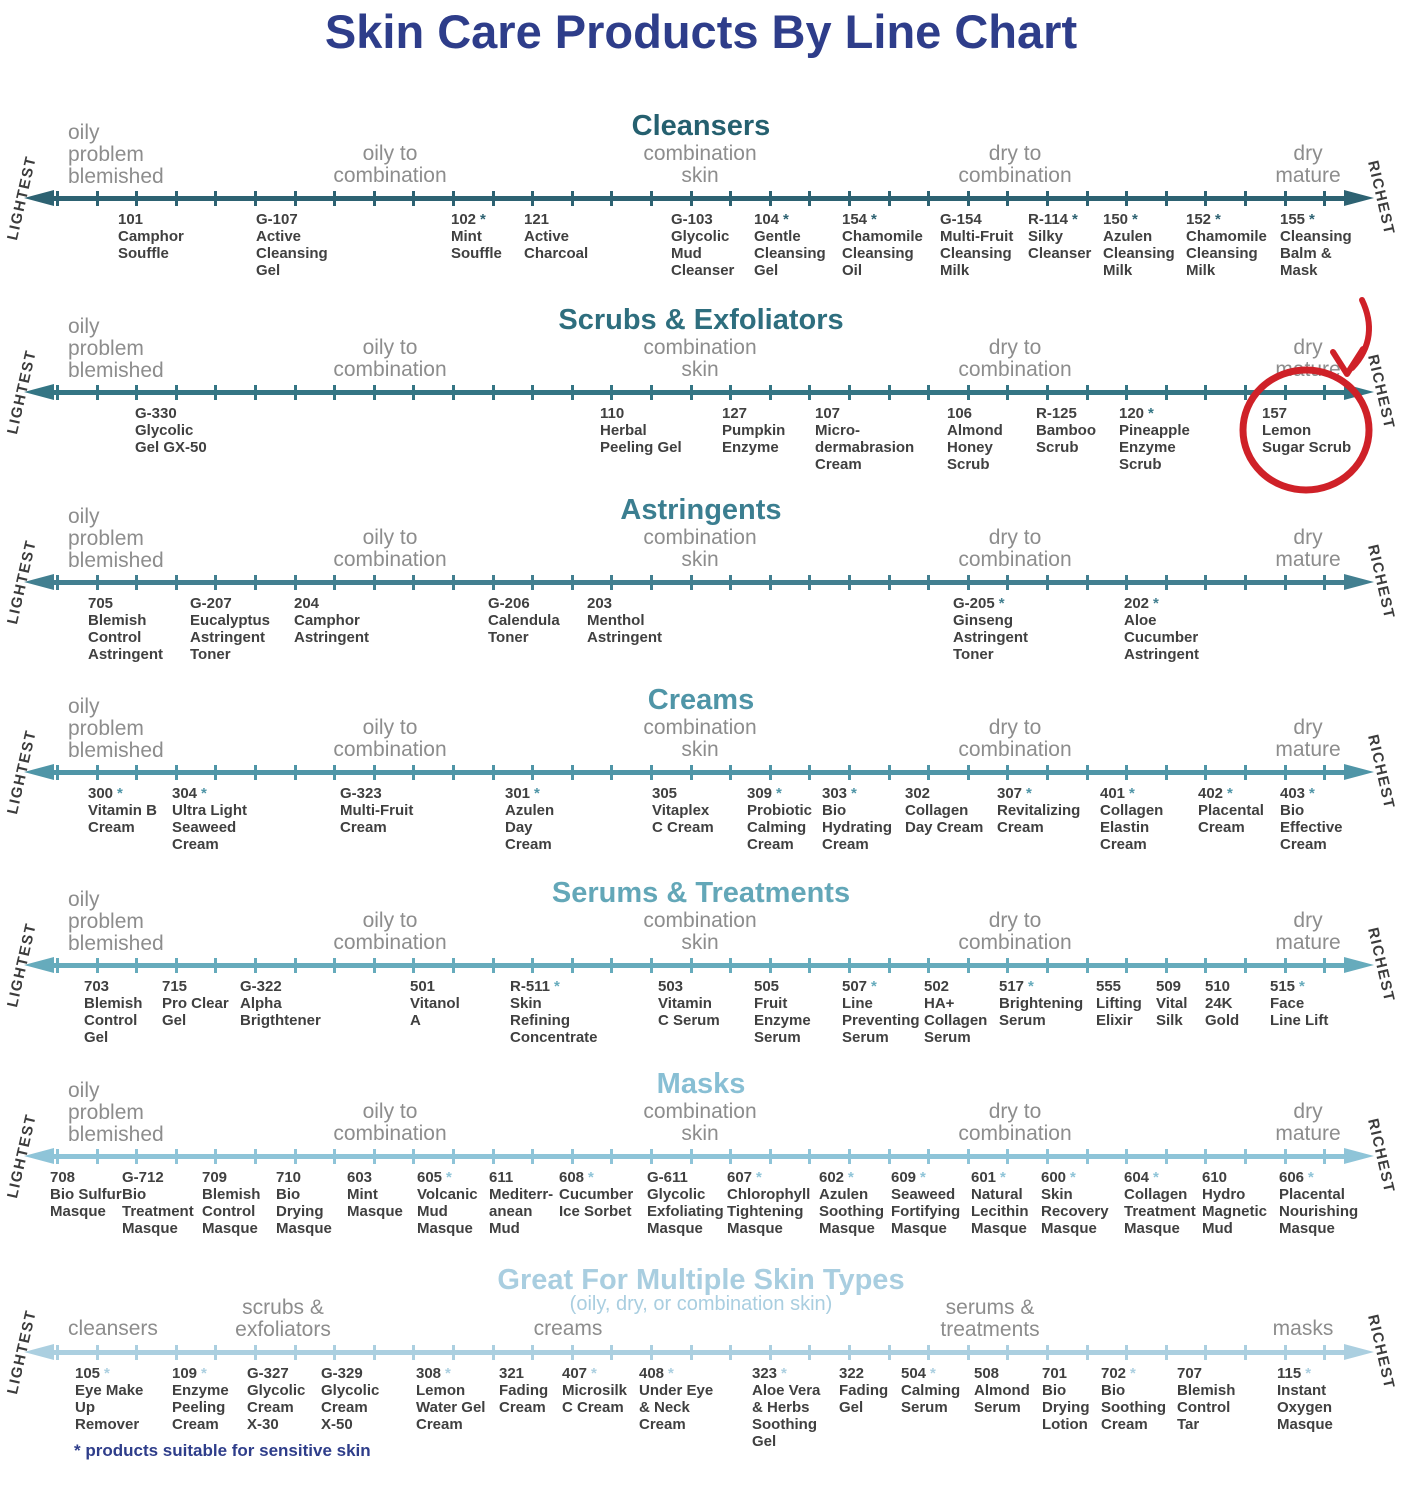 This screenshot has width=1402, height=1500. What do you see at coordinates (864, 1399) in the screenshot?
I see `product-name: Fading Gel` at bounding box center [864, 1399].